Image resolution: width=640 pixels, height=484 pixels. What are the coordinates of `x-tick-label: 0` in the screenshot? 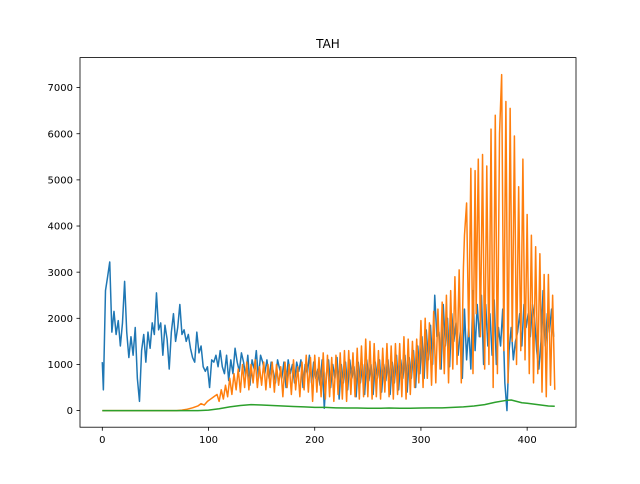 It's located at (102, 440).